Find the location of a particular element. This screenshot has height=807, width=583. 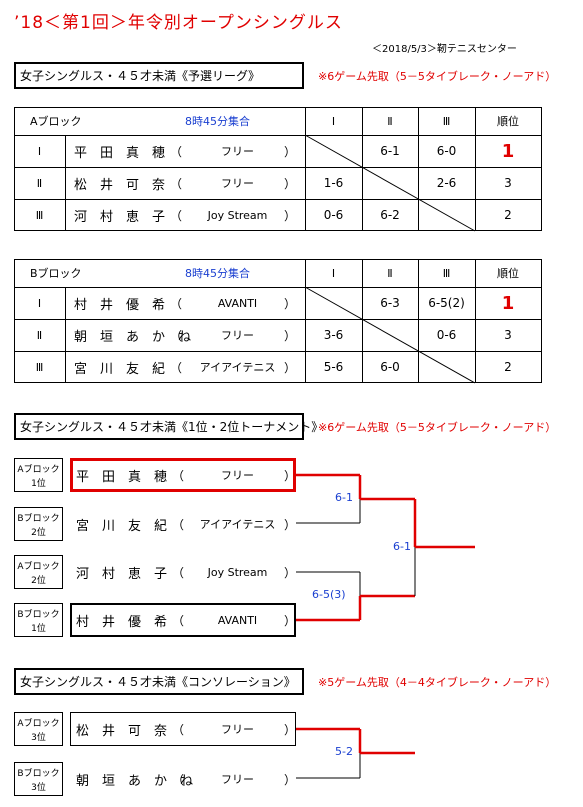

club: Joy Stream is located at coordinates (237, 215).